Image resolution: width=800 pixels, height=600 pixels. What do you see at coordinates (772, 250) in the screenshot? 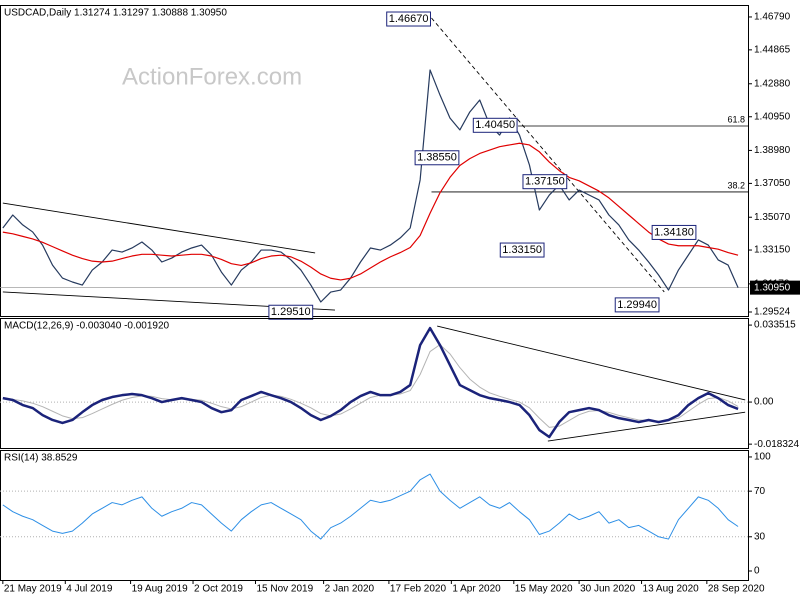
I see `y-tick-label: 1.33150` at bounding box center [772, 250].